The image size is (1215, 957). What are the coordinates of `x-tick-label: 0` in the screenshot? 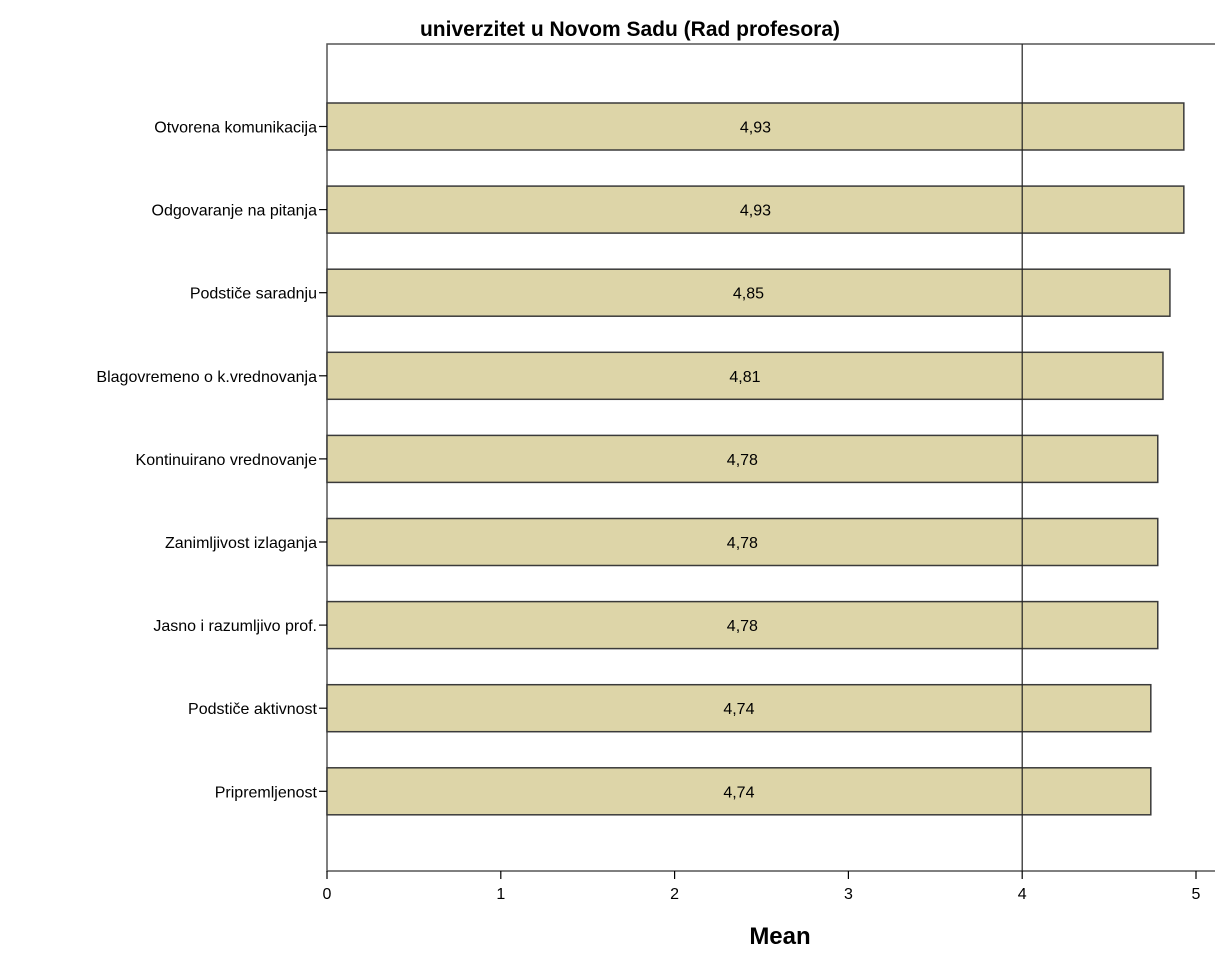 It's located at (327, 894).